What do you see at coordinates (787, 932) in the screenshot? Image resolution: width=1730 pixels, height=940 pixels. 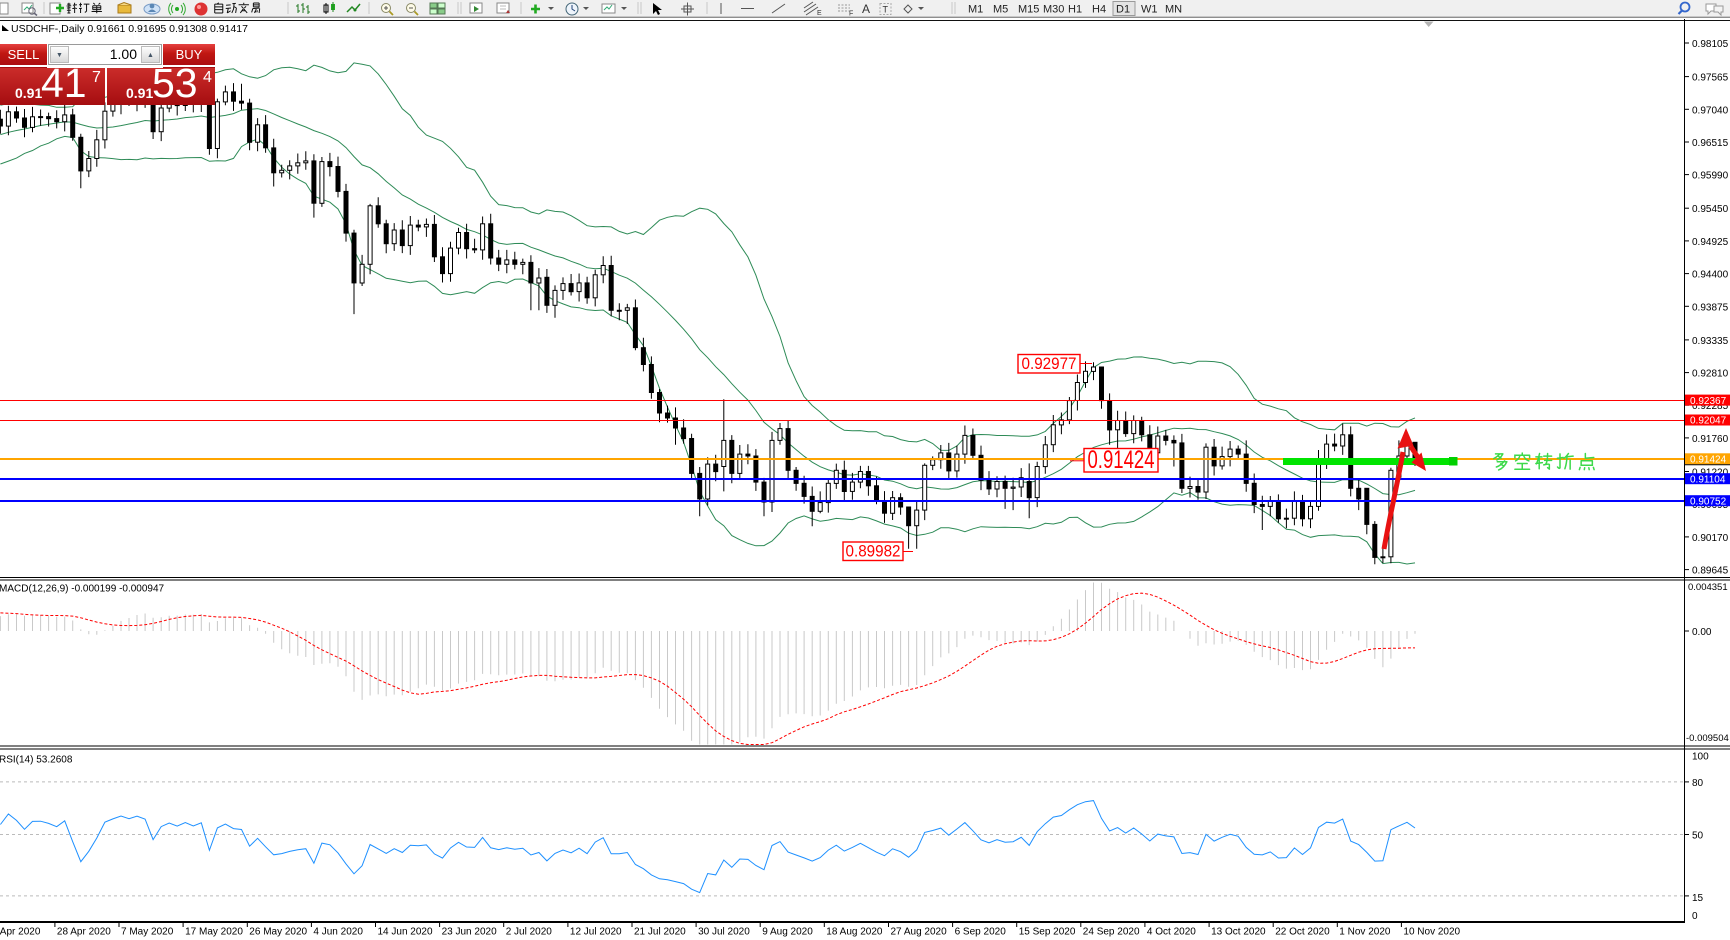 I see `svg-text: 9 Aug 2020` at bounding box center [787, 932].